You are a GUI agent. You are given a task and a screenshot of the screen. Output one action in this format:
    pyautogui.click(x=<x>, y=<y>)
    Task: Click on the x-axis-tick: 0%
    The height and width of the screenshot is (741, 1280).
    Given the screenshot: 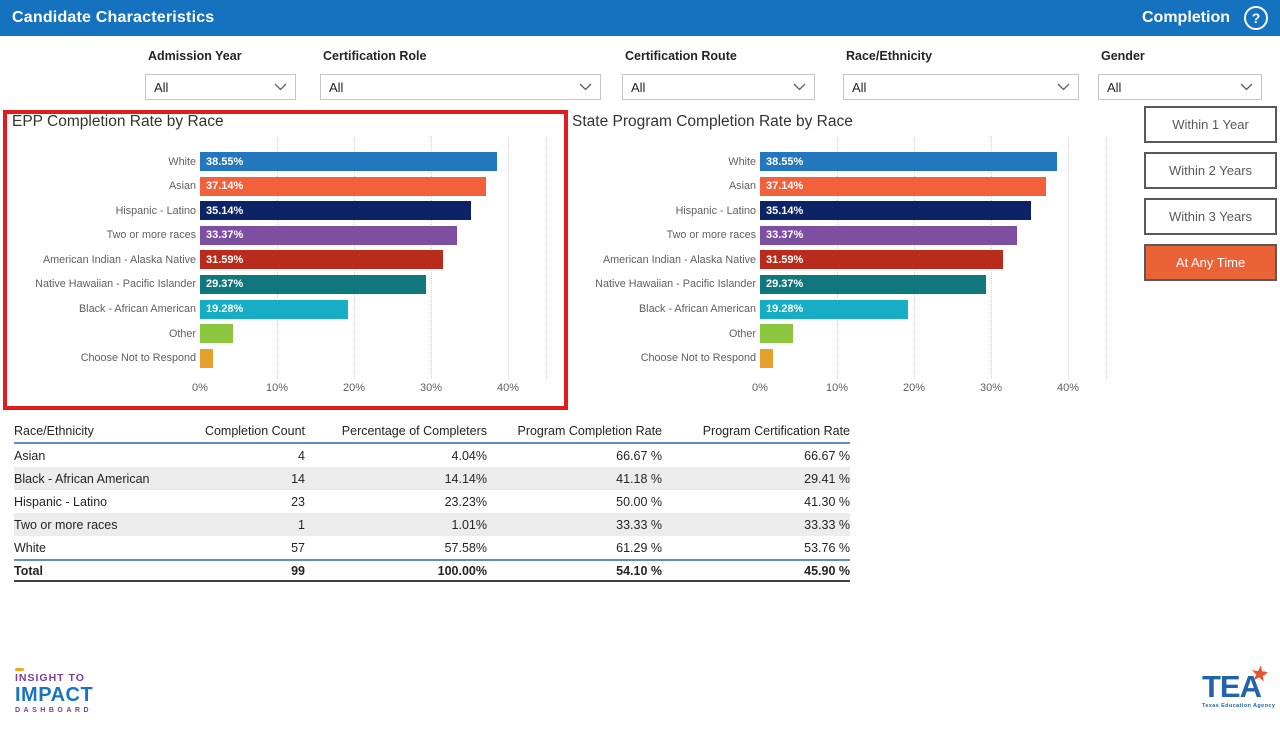 What is the action you would take?
    pyautogui.click(x=200, y=388)
    